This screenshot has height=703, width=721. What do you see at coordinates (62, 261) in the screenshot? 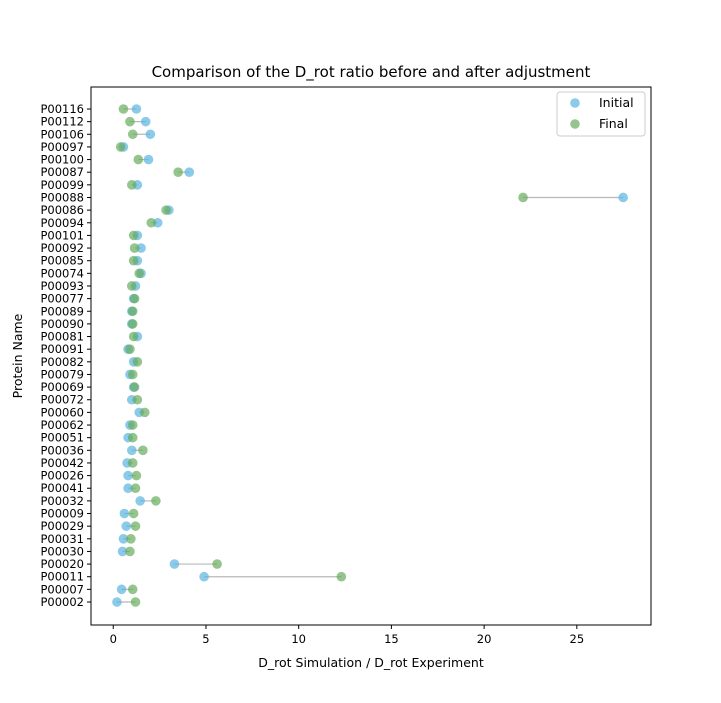
I see `y-tick-label: P00085` at bounding box center [62, 261].